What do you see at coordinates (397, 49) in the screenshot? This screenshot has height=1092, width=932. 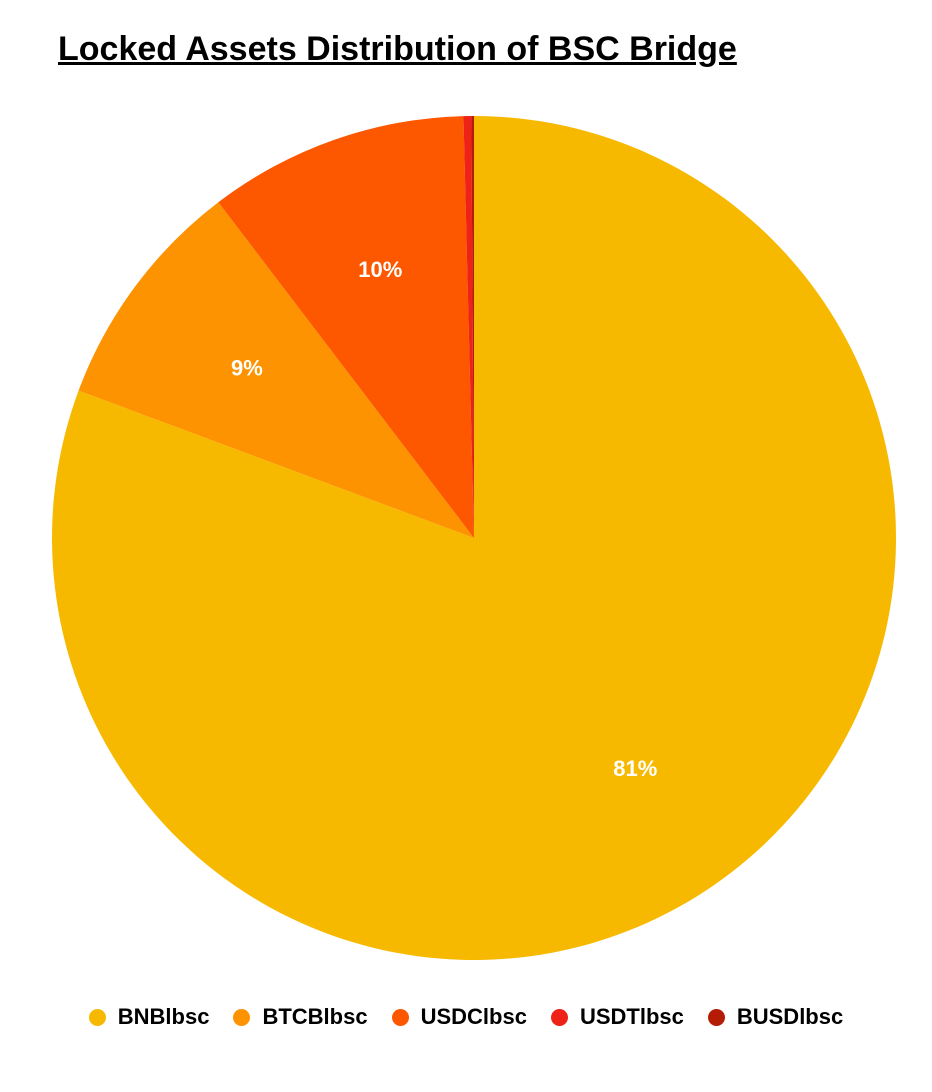 I see `chart-title: Locked Assets Distribution of BSC Bridge` at bounding box center [397, 49].